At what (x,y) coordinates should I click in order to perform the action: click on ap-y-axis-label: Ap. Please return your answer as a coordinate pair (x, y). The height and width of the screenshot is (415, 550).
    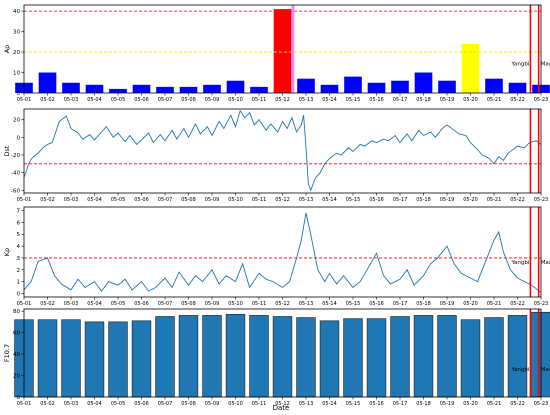
    Looking at the image, I should click on (7, 49).